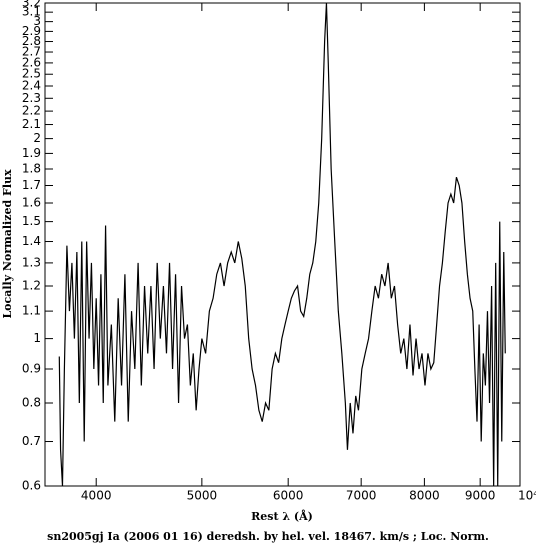 The height and width of the screenshot is (550, 536). What do you see at coordinates (31, 286) in the screenshot?
I see `y-tick-label: 1.2` at bounding box center [31, 286].